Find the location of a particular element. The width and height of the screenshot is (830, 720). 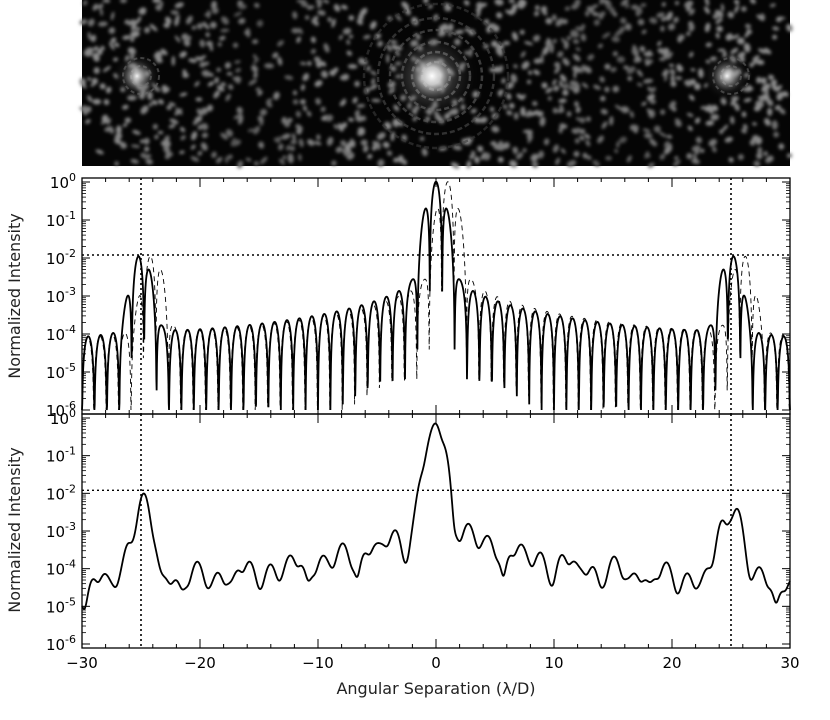

bottom-ylabel: Normalized Intensity is located at coordinates (14, 529).